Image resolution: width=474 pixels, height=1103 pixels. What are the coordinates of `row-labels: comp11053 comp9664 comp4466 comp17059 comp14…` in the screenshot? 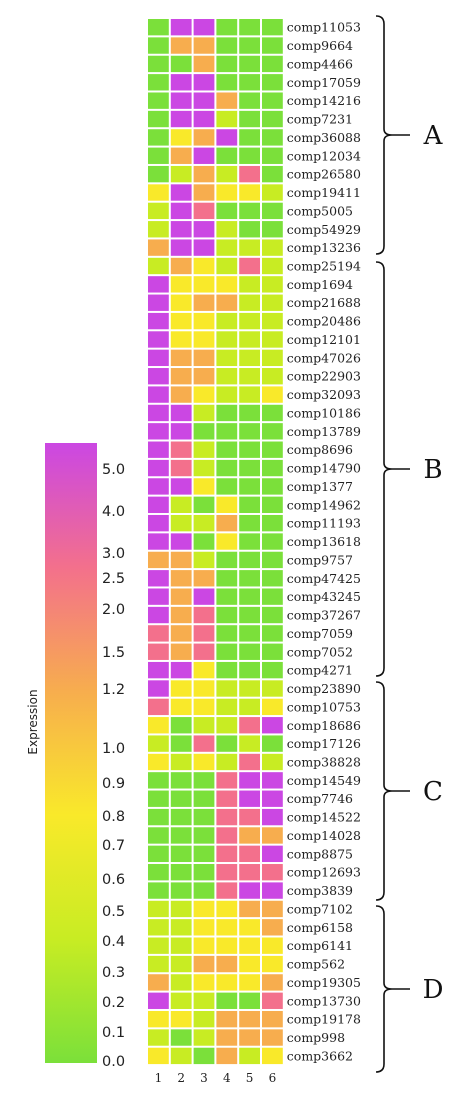 It's located at (324, 542).